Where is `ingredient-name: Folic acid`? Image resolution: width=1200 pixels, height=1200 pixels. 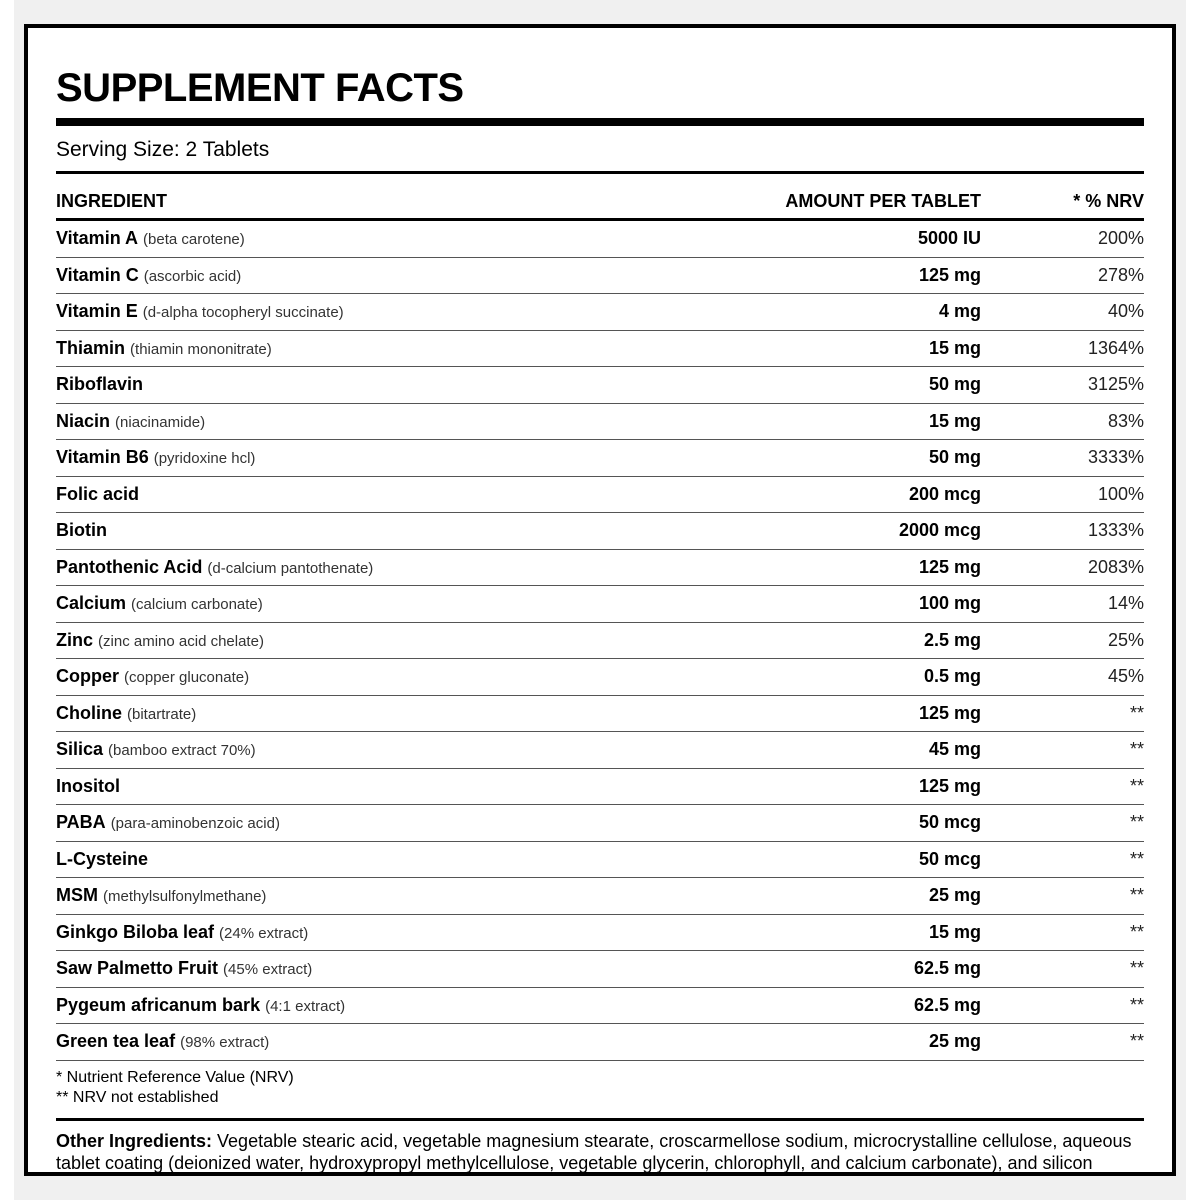
ingredient-name: Folic acid is located at coordinates (98, 493).